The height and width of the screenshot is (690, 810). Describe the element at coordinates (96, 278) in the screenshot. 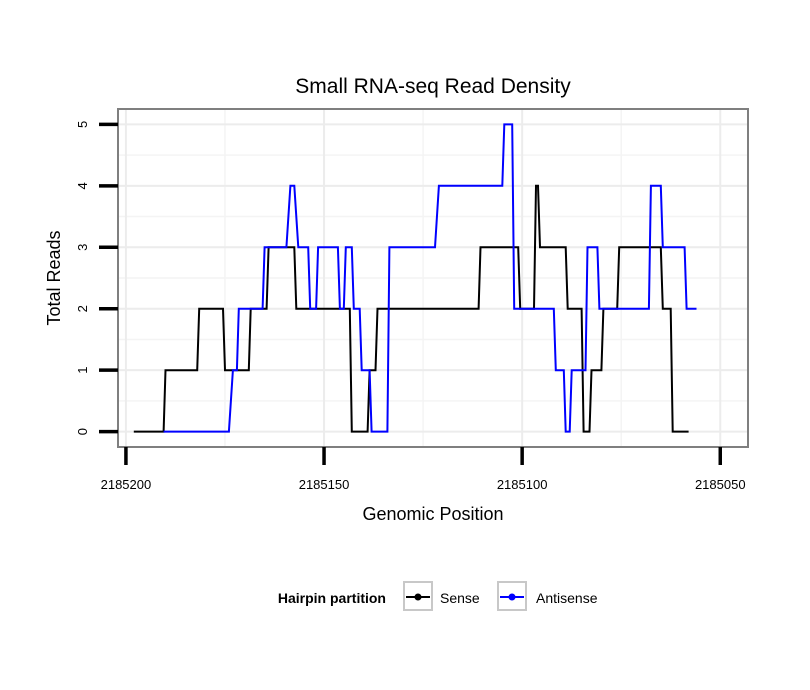

I see `y-axis: 0 1 2 3 4 5` at that location.